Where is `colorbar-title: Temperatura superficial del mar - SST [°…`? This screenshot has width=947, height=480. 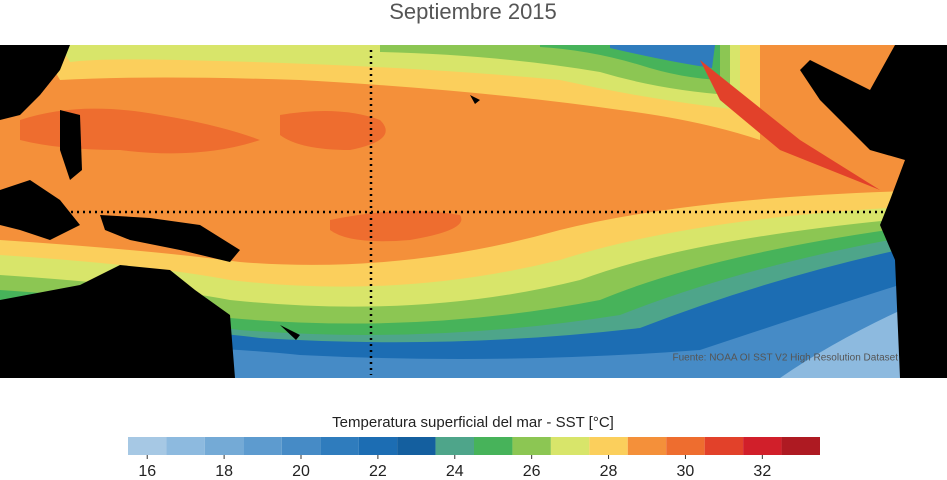 colorbar-title: Temperatura superficial del mar - SST [°… is located at coordinates (473, 422).